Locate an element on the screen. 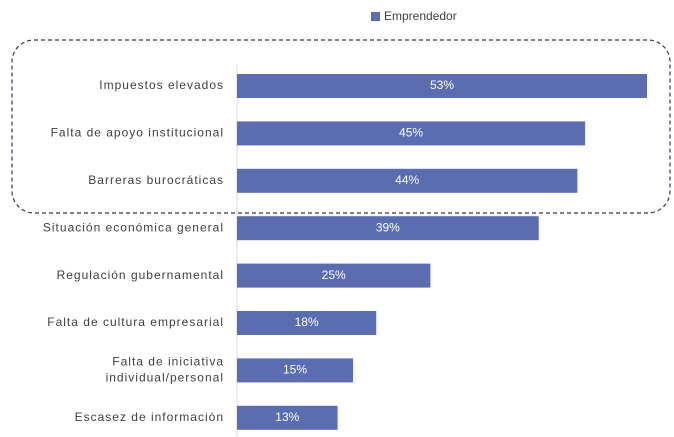 The width and height of the screenshot is (674, 437). value-label: 45% is located at coordinates (411, 133).